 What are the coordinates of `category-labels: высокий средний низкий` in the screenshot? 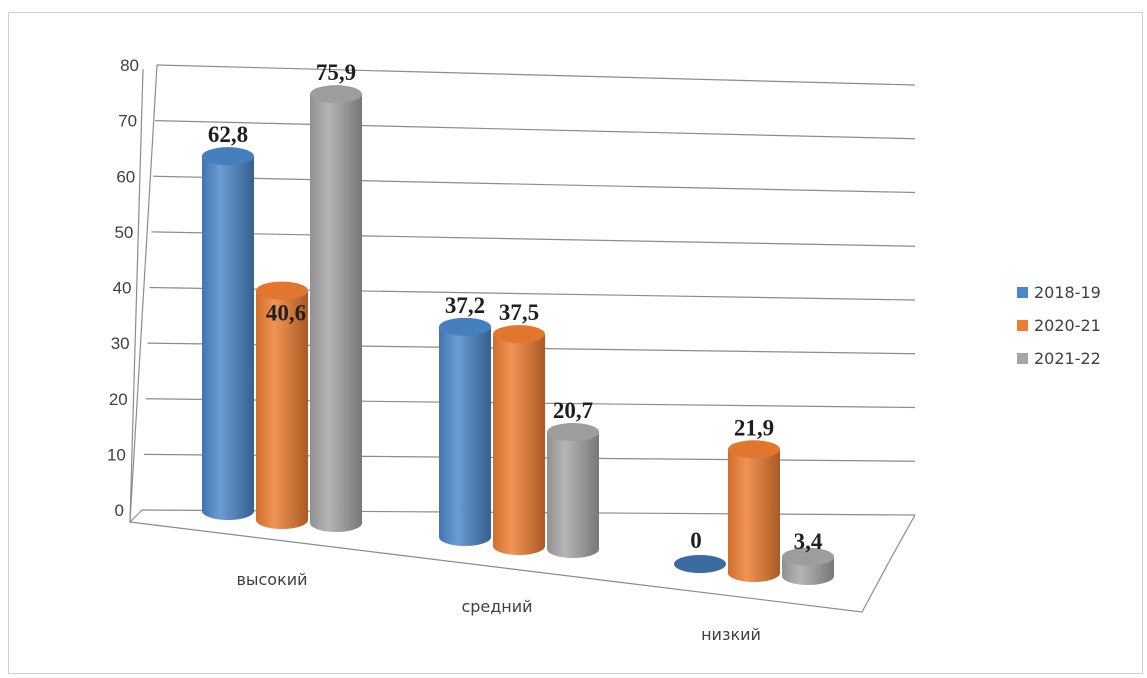 It's located at (498, 607).